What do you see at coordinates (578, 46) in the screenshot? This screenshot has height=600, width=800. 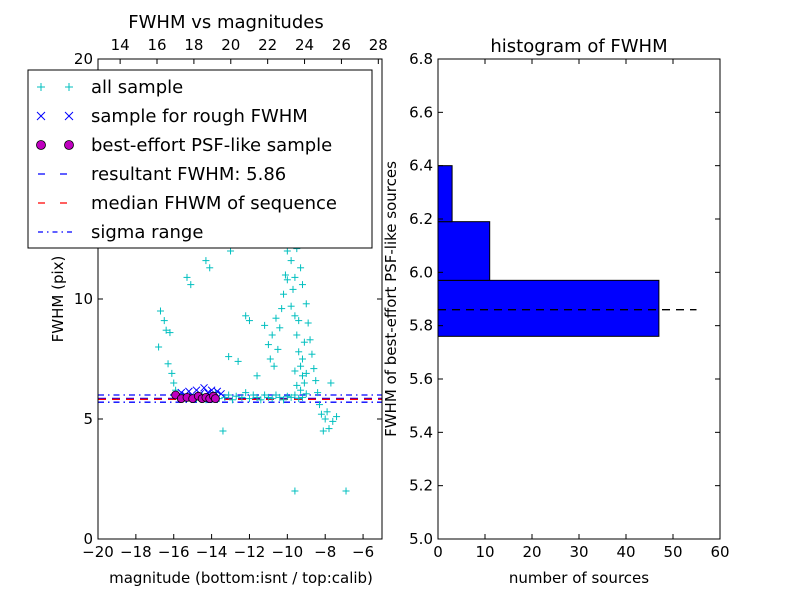 I see `right-chart-title: histogram of FWHM` at bounding box center [578, 46].